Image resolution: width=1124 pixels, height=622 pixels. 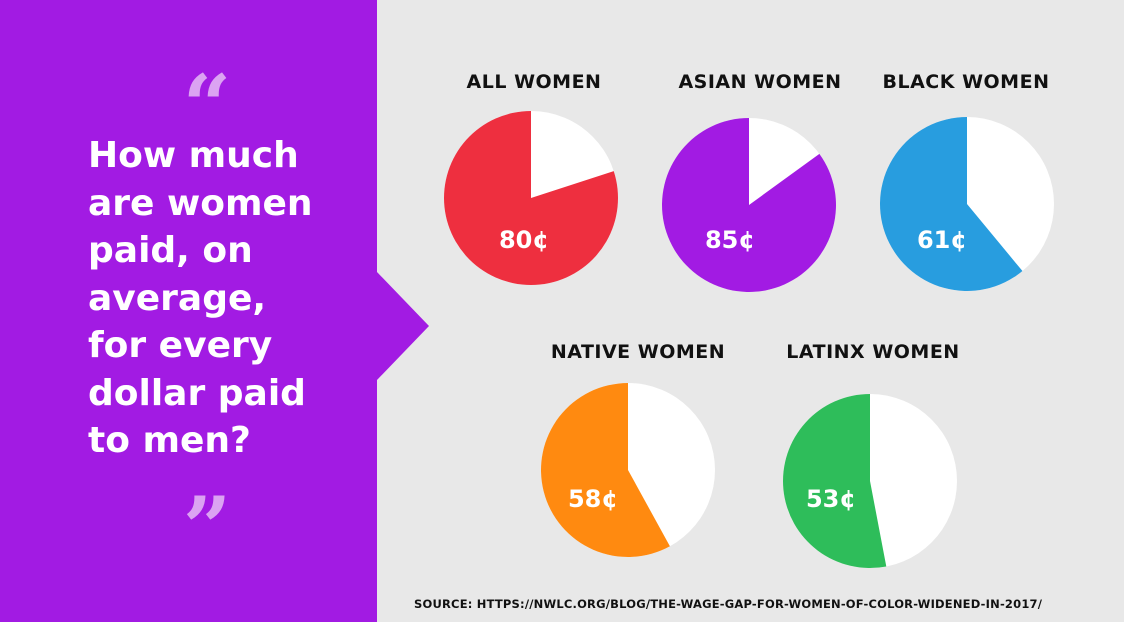 I want to click on question-line: average,, so click(x=177, y=298).